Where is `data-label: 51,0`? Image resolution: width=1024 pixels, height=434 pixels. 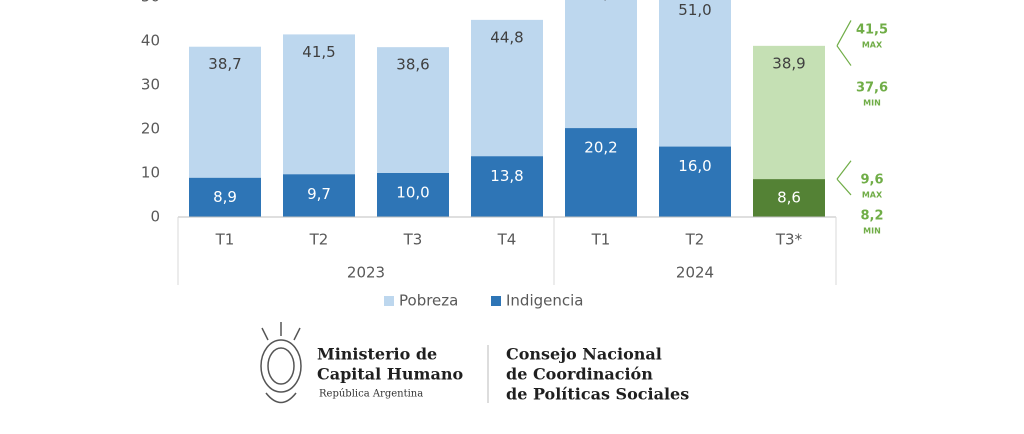 data-label: 51,0 is located at coordinates (694, 10).